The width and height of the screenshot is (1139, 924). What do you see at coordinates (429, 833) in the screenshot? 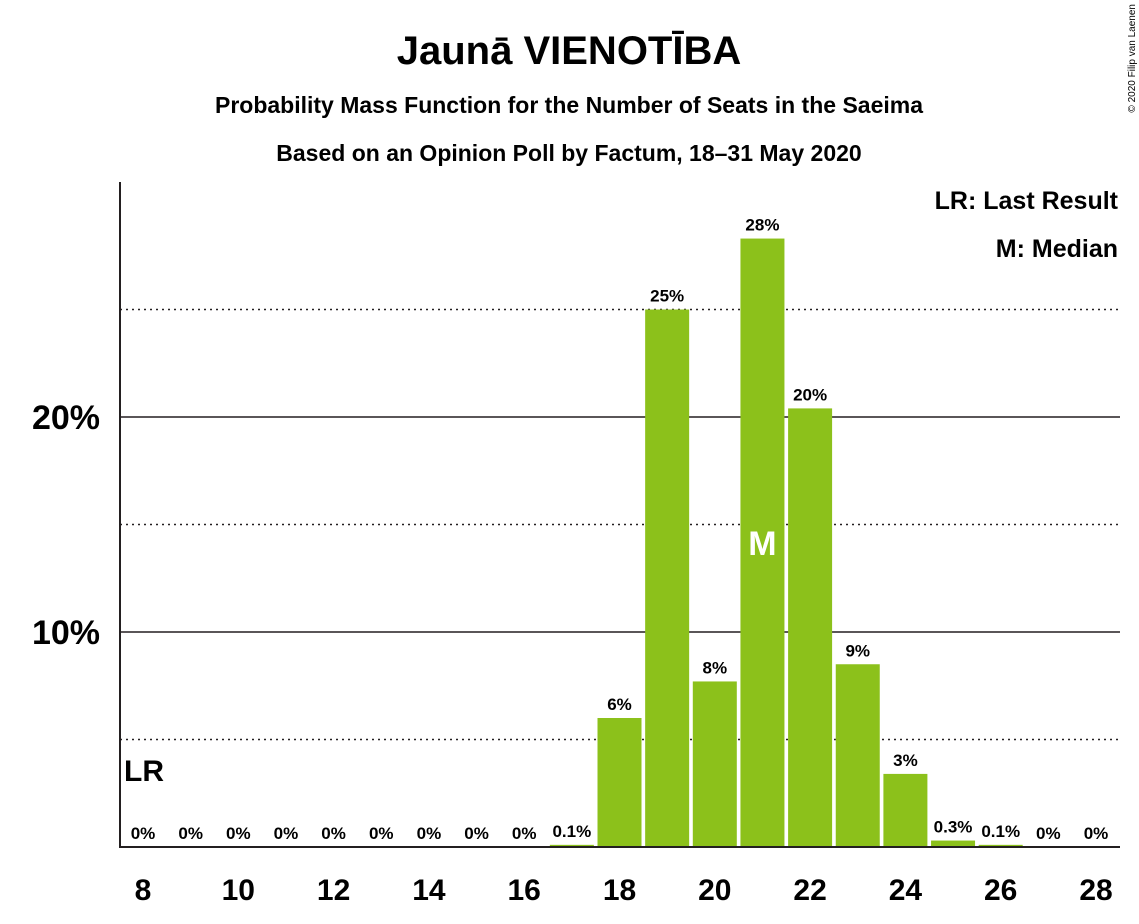
I see `data-label-14: 0%` at bounding box center [429, 833].